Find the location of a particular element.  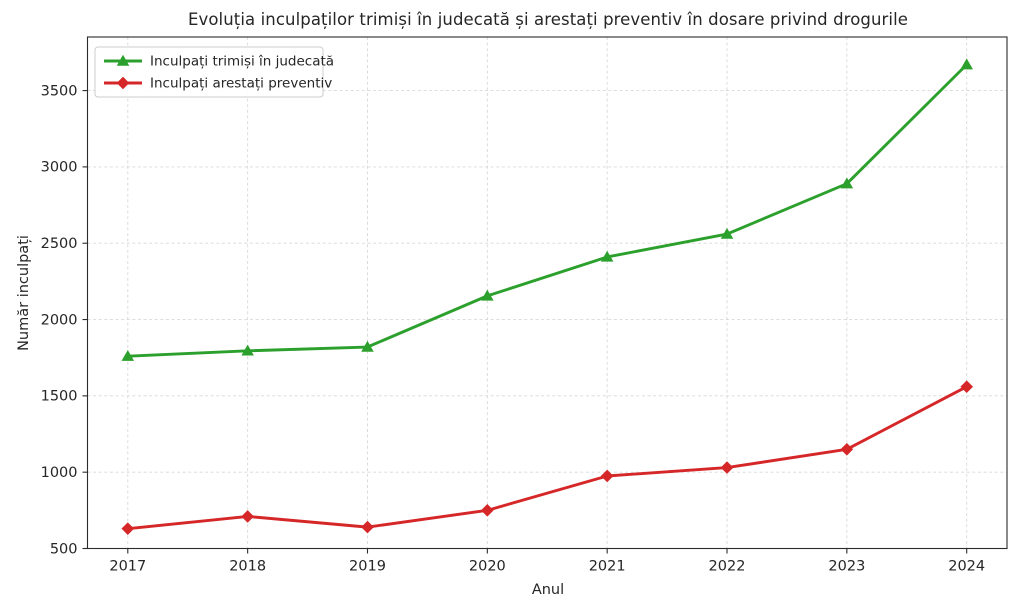

x-tick-label: 2024 is located at coordinates (966, 567).